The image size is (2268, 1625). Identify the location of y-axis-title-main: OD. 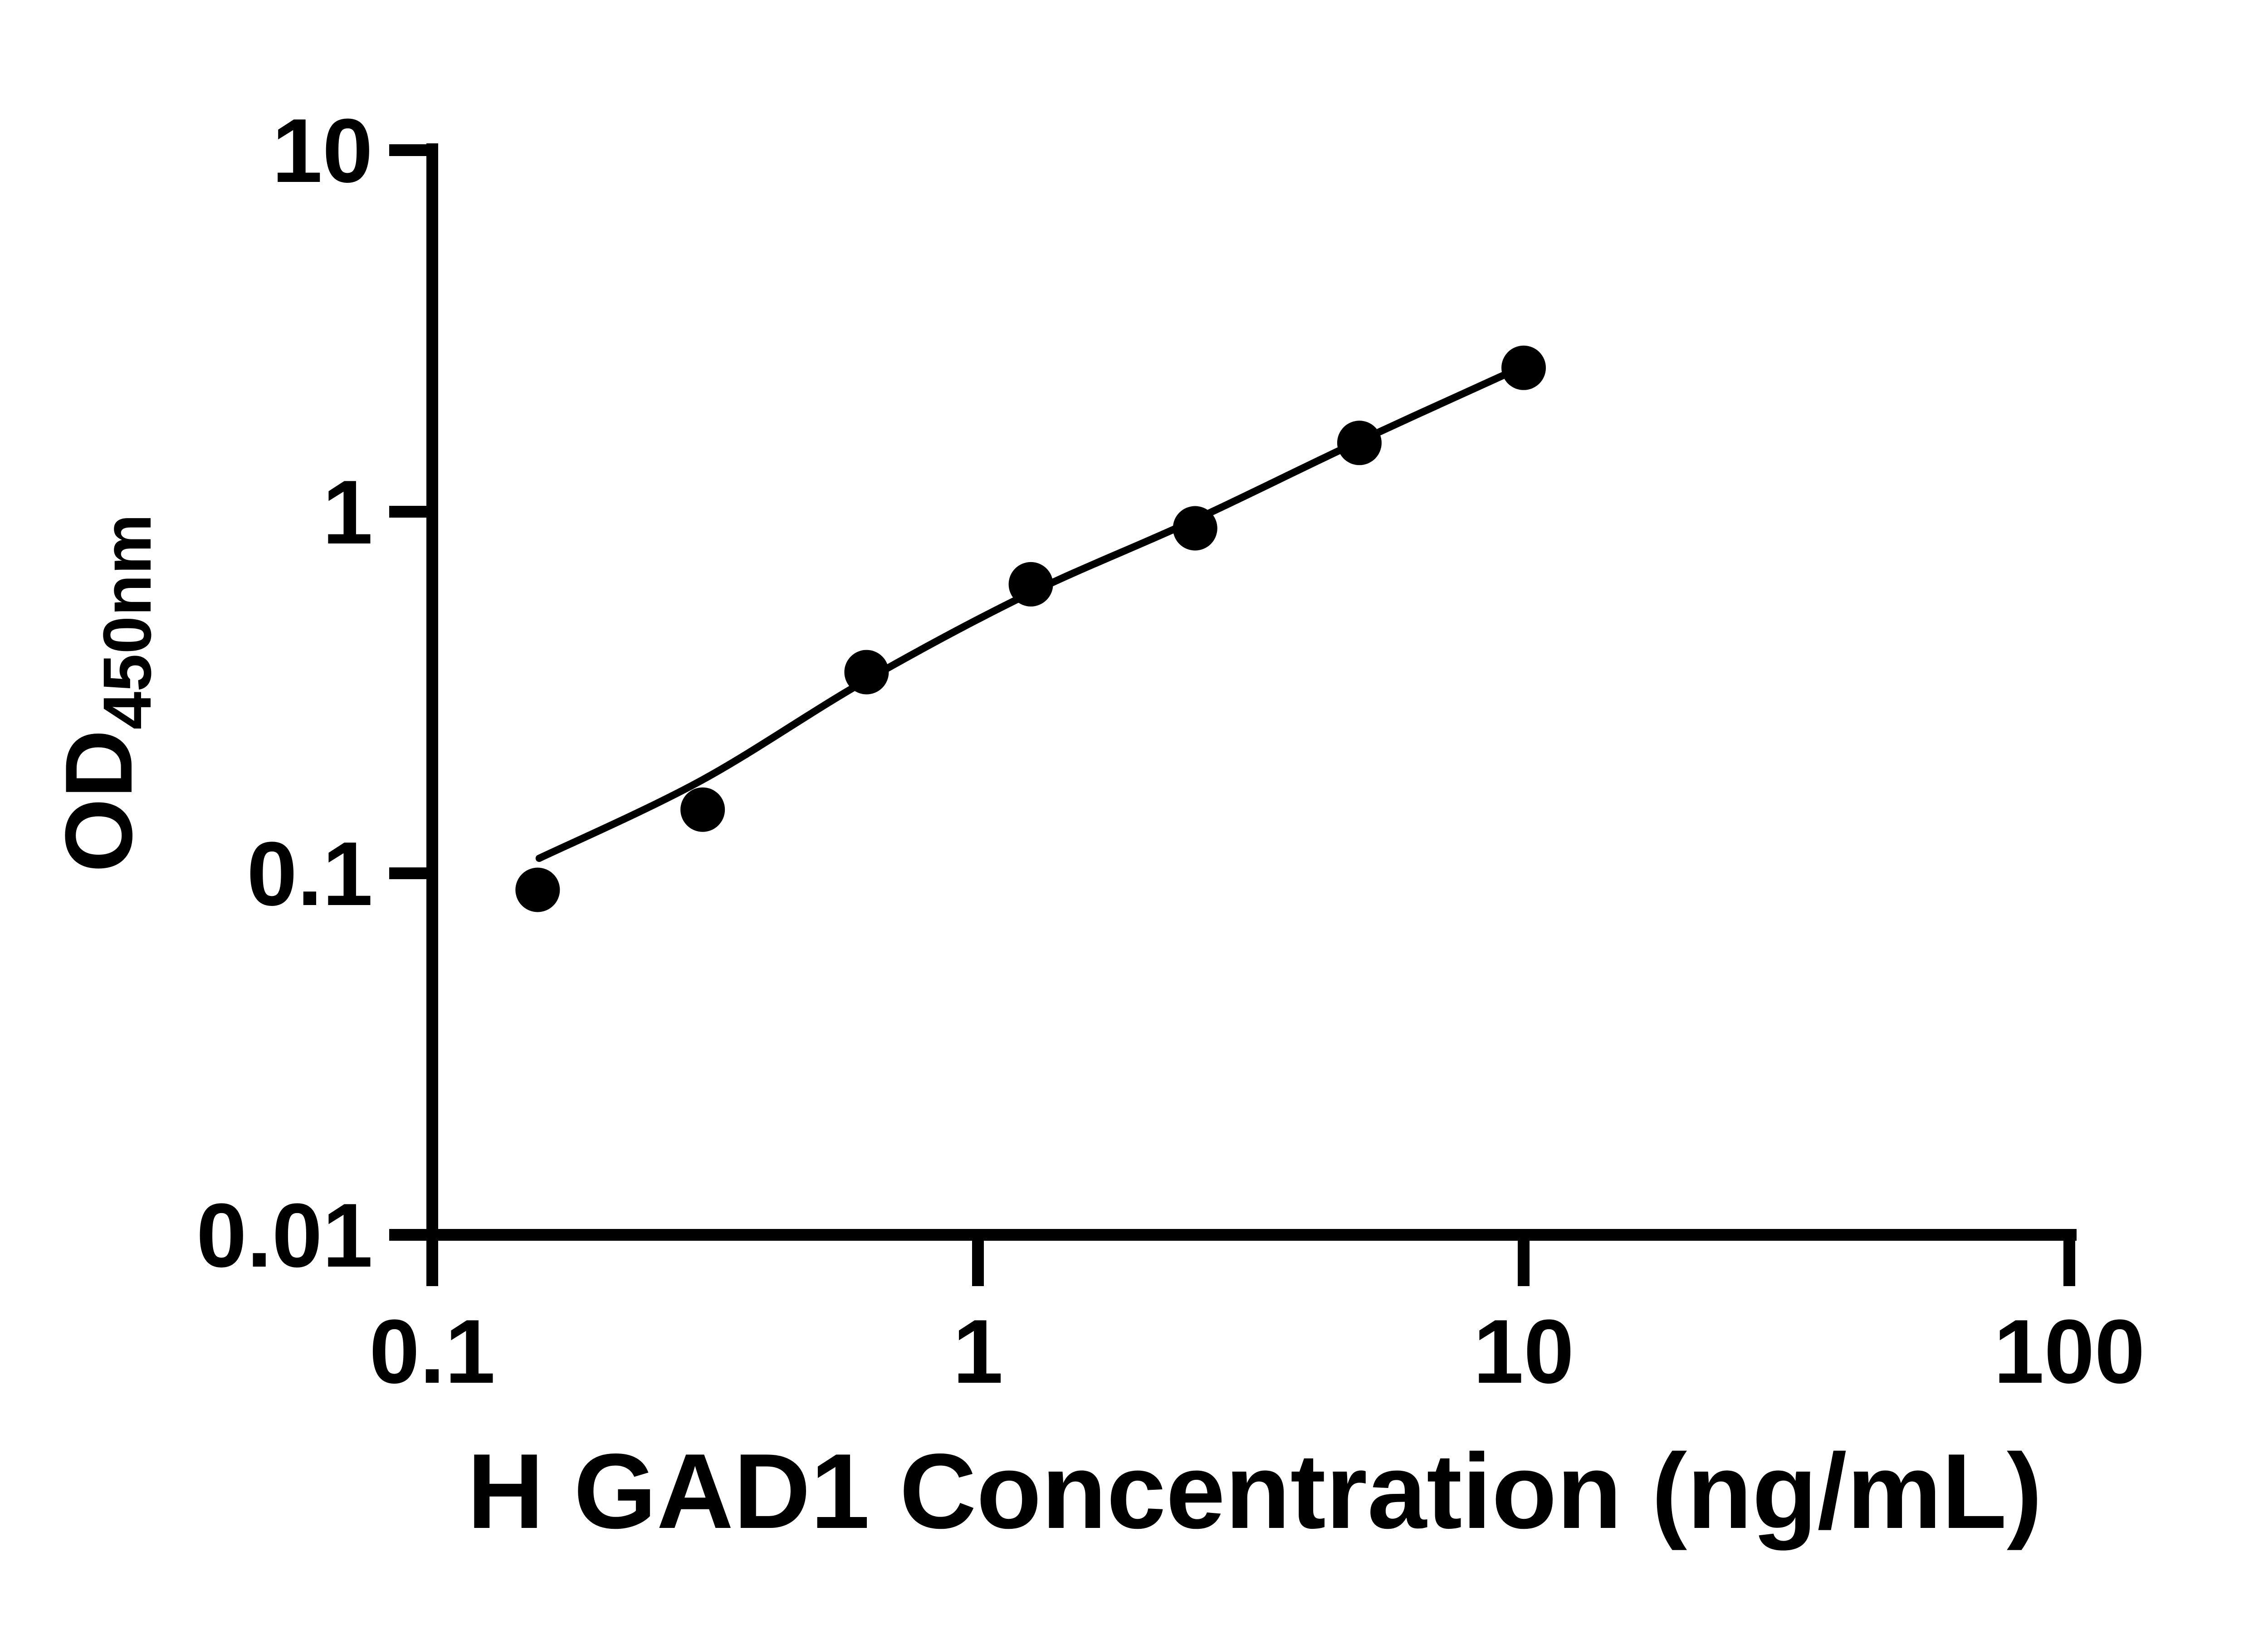
(99, 801).